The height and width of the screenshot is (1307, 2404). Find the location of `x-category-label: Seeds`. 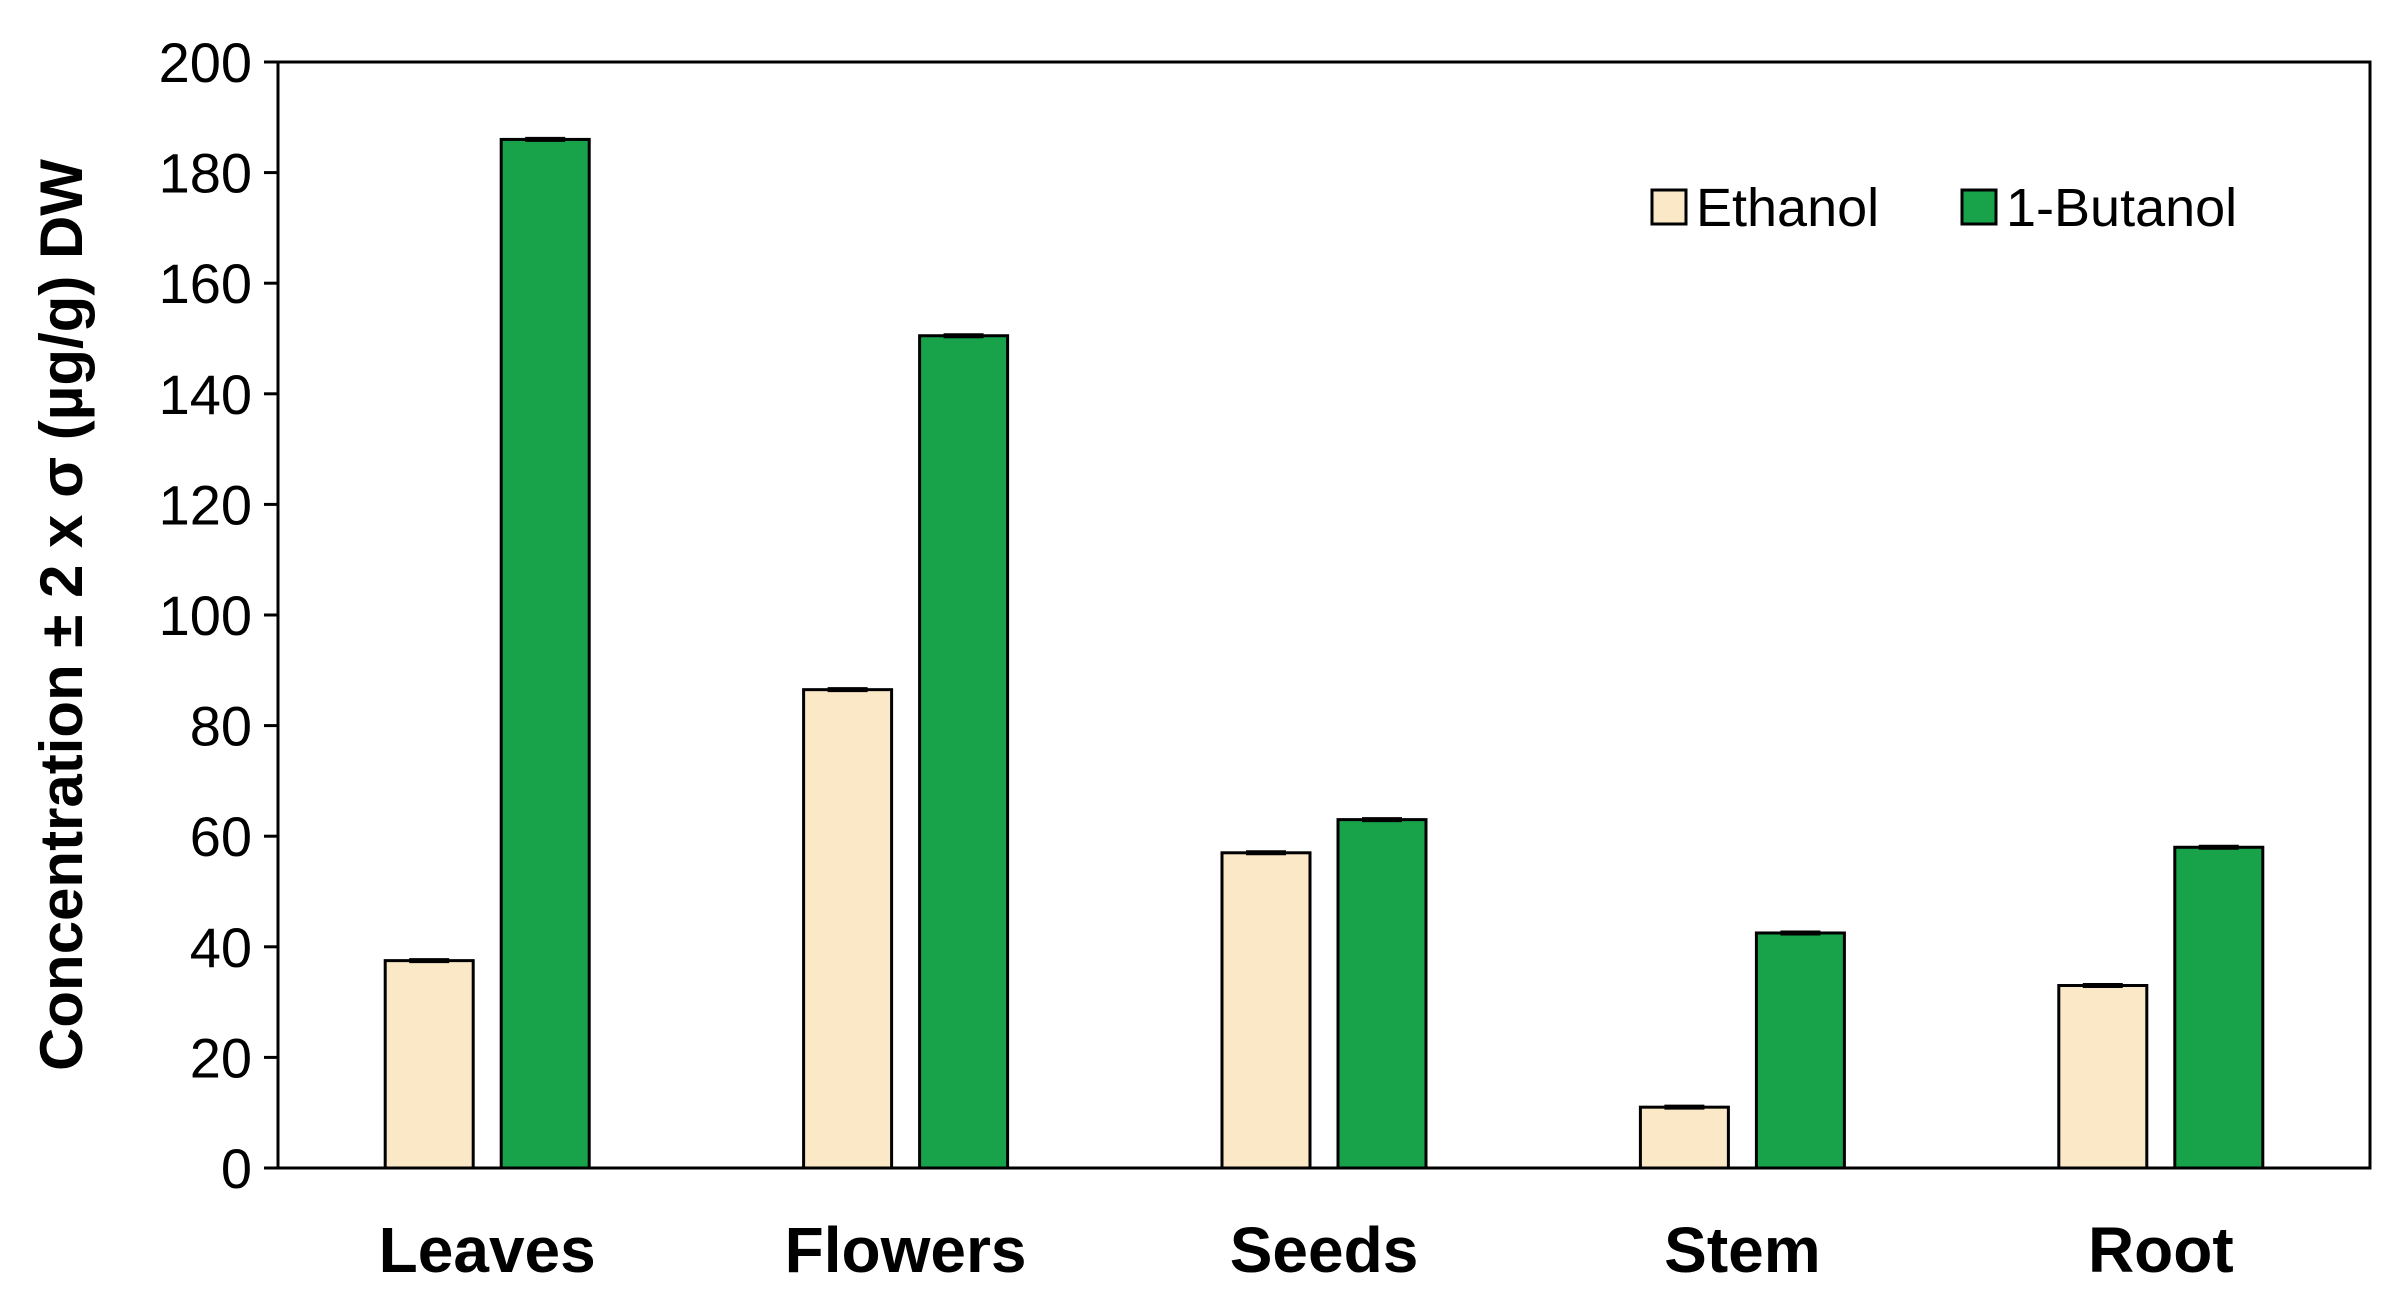

x-category-label: Seeds is located at coordinates (1324, 1250).